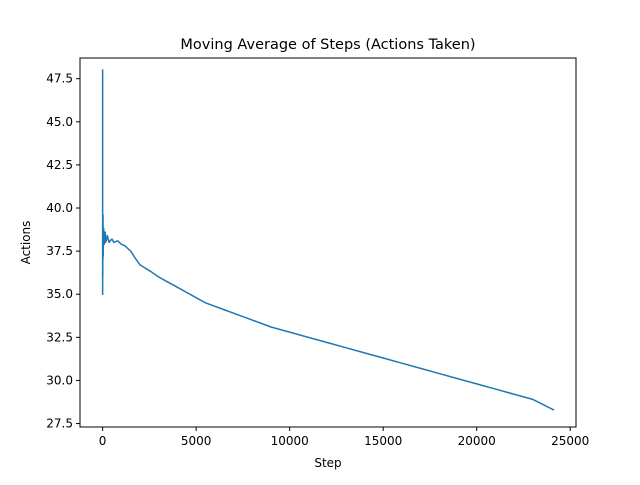  What do you see at coordinates (477, 441) in the screenshot?
I see `x-tick-label: 20000` at bounding box center [477, 441].